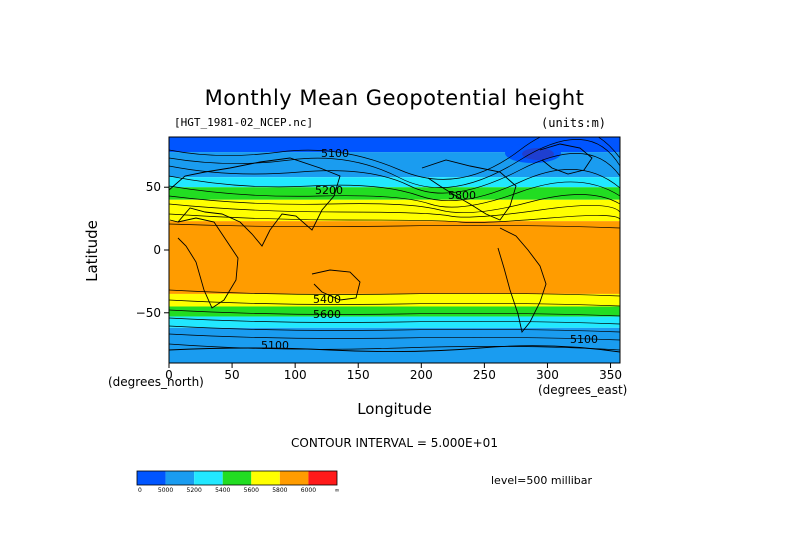 The width and height of the screenshot is (789, 558). I want to click on colorbar-label: ∞, so click(337, 490).